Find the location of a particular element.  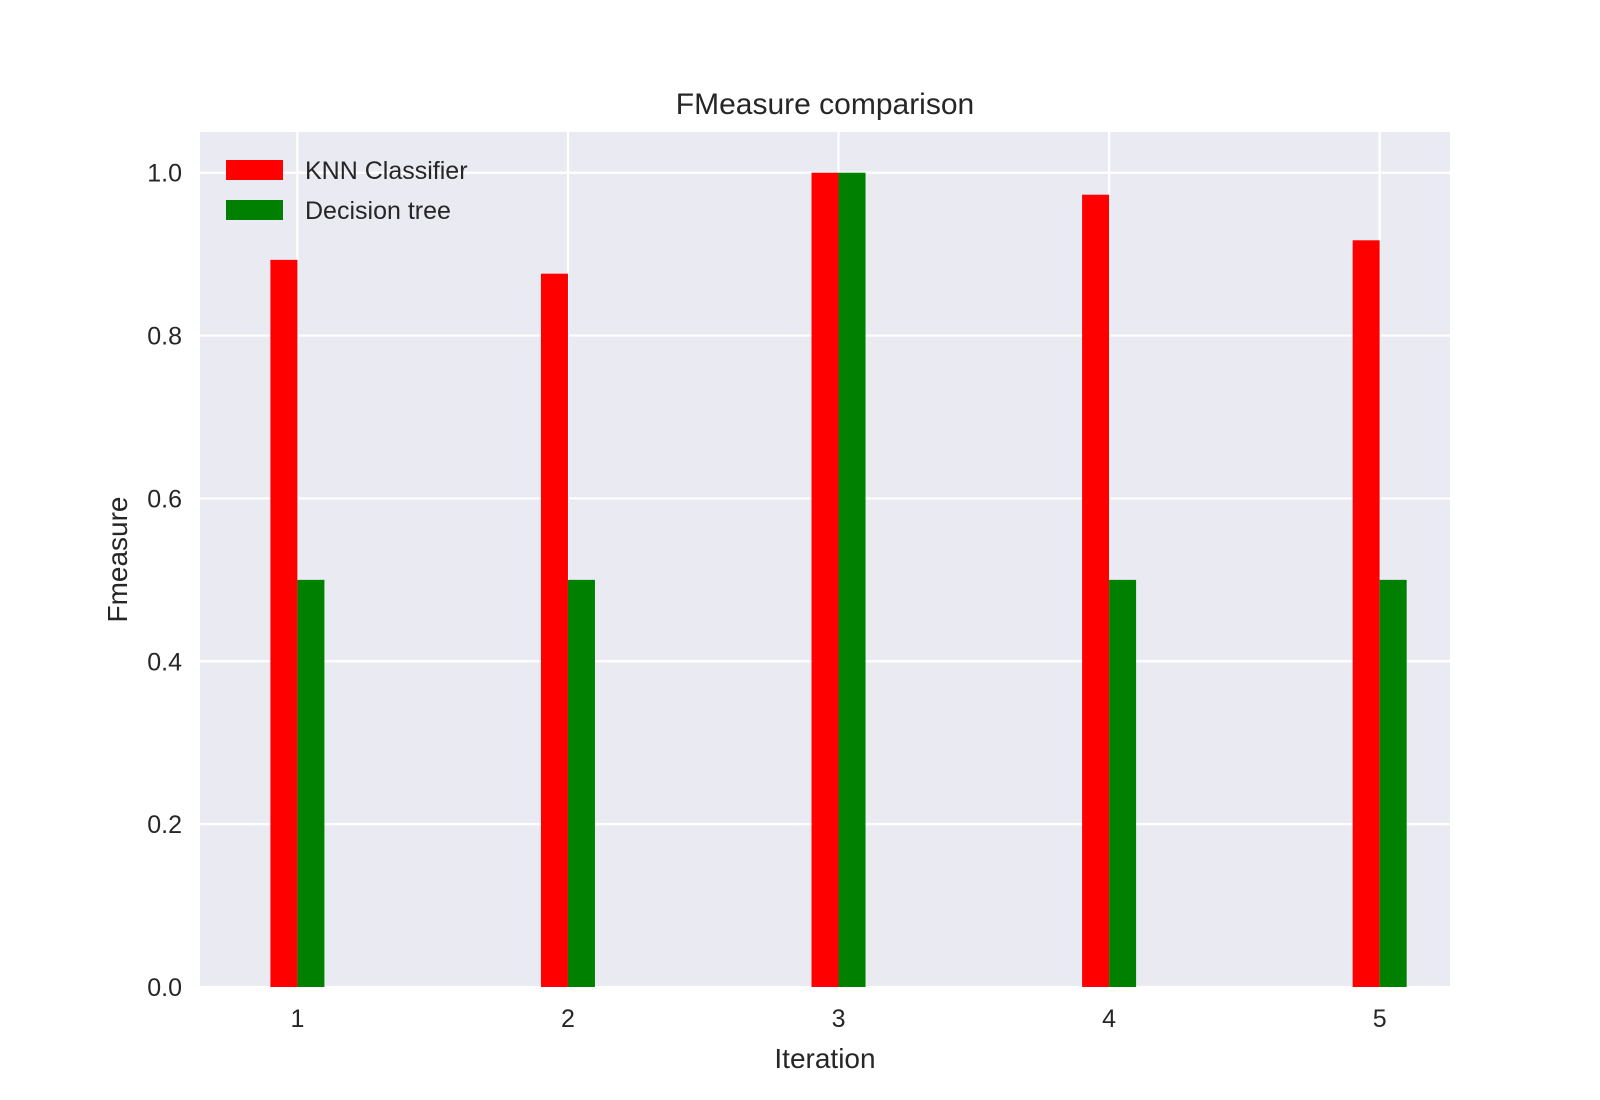

y-axis-ticks: 0.0 0.2 0.4 0.6 0.8 1.0 is located at coordinates (164, 581).